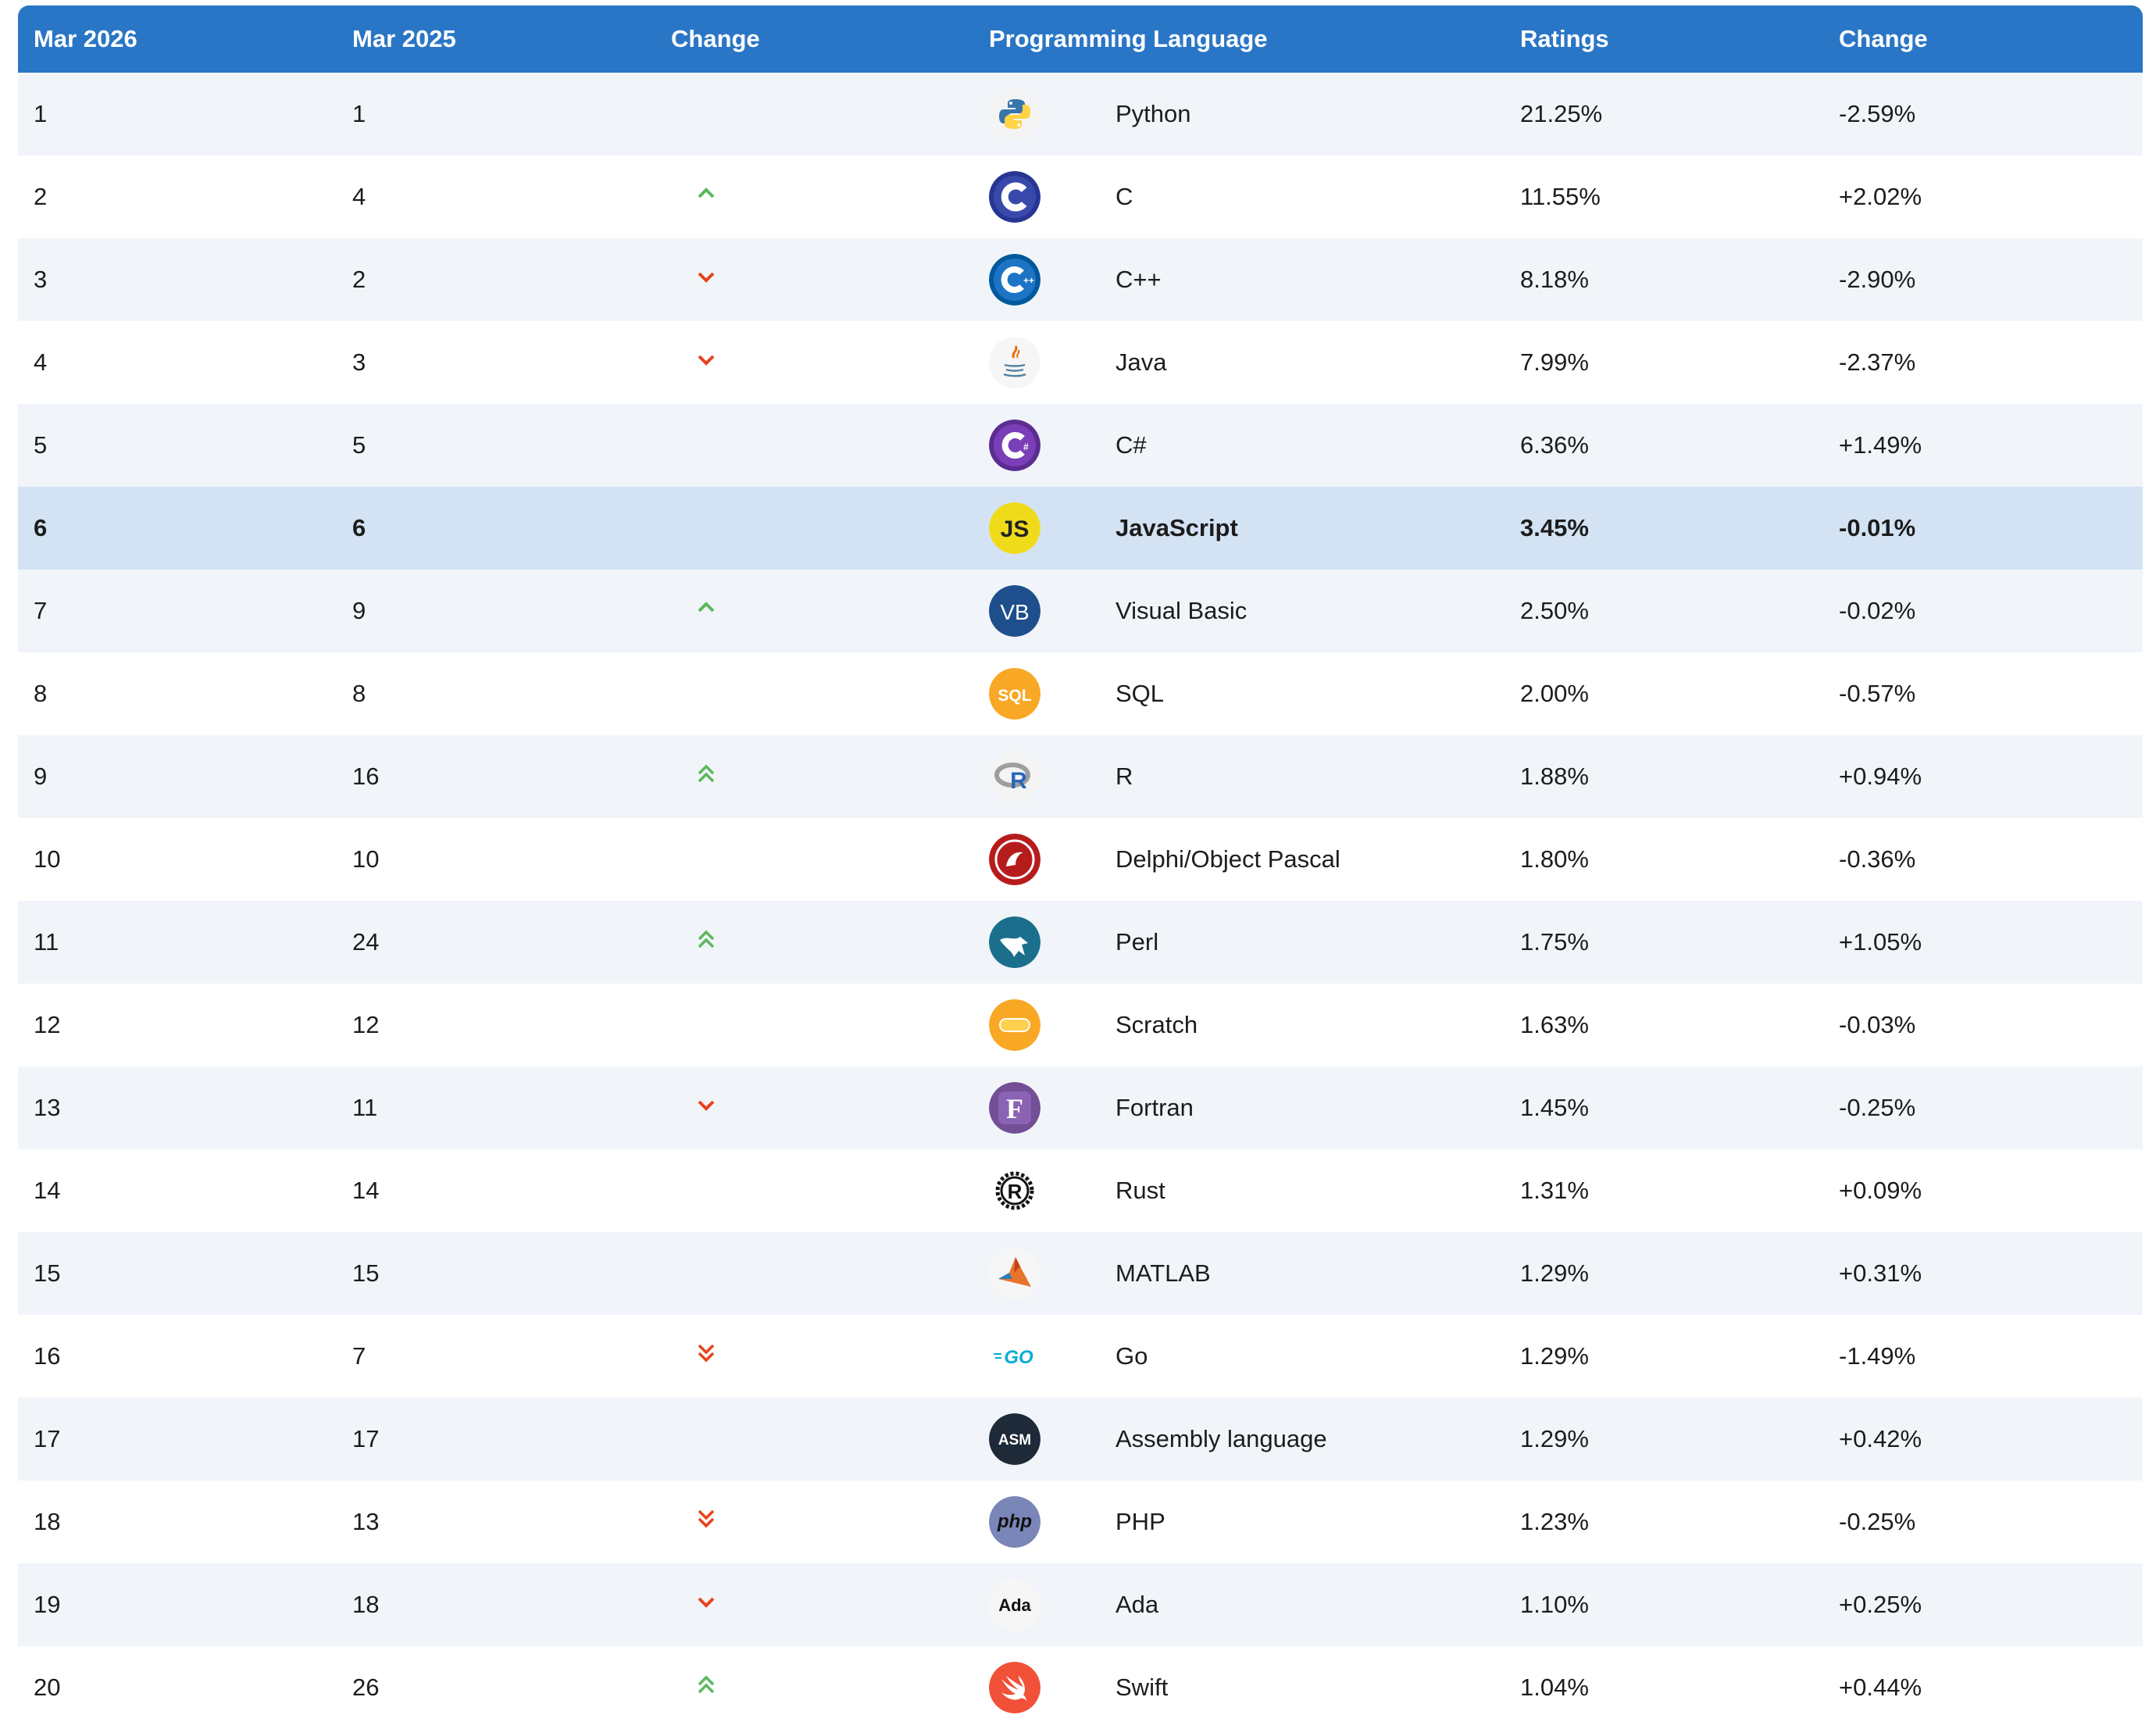 The width and height of the screenshot is (2156, 1729). What do you see at coordinates (366, 1439) in the screenshot?
I see `rank-previous: 17` at bounding box center [366, 1439].